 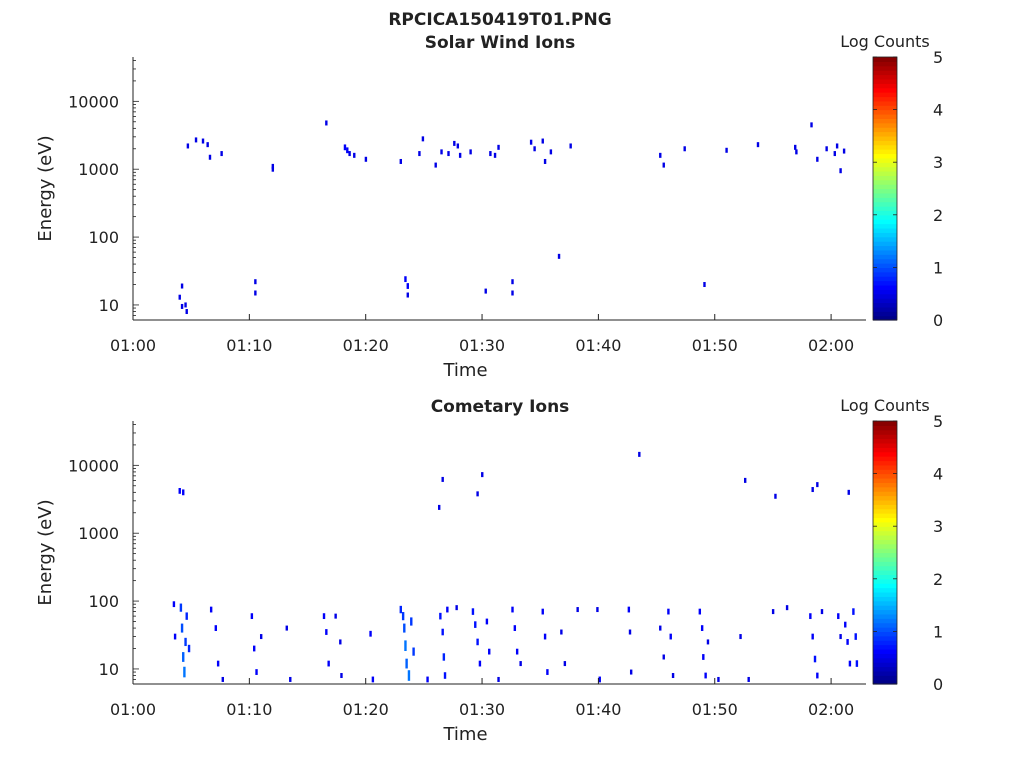 What do you see at coordinates (464, 370) in the screenshot?
I see `x-axis-label: Time` at bounding box center [464, 370].